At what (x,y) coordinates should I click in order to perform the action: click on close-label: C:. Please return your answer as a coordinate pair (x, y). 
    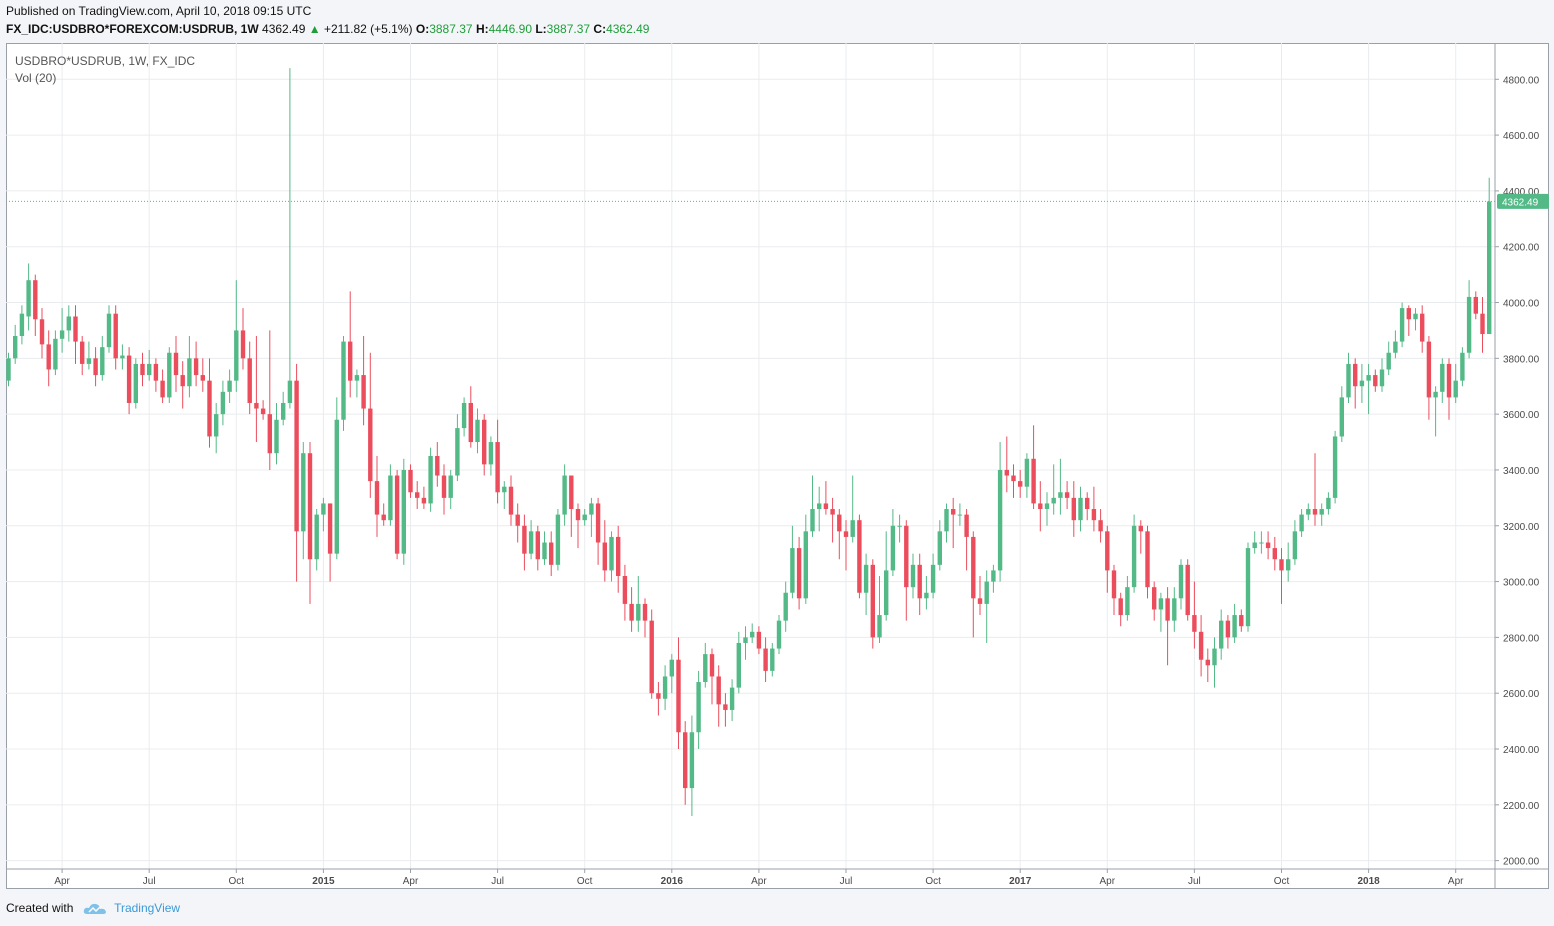
    Looking at the image, I should click on (600, 29).